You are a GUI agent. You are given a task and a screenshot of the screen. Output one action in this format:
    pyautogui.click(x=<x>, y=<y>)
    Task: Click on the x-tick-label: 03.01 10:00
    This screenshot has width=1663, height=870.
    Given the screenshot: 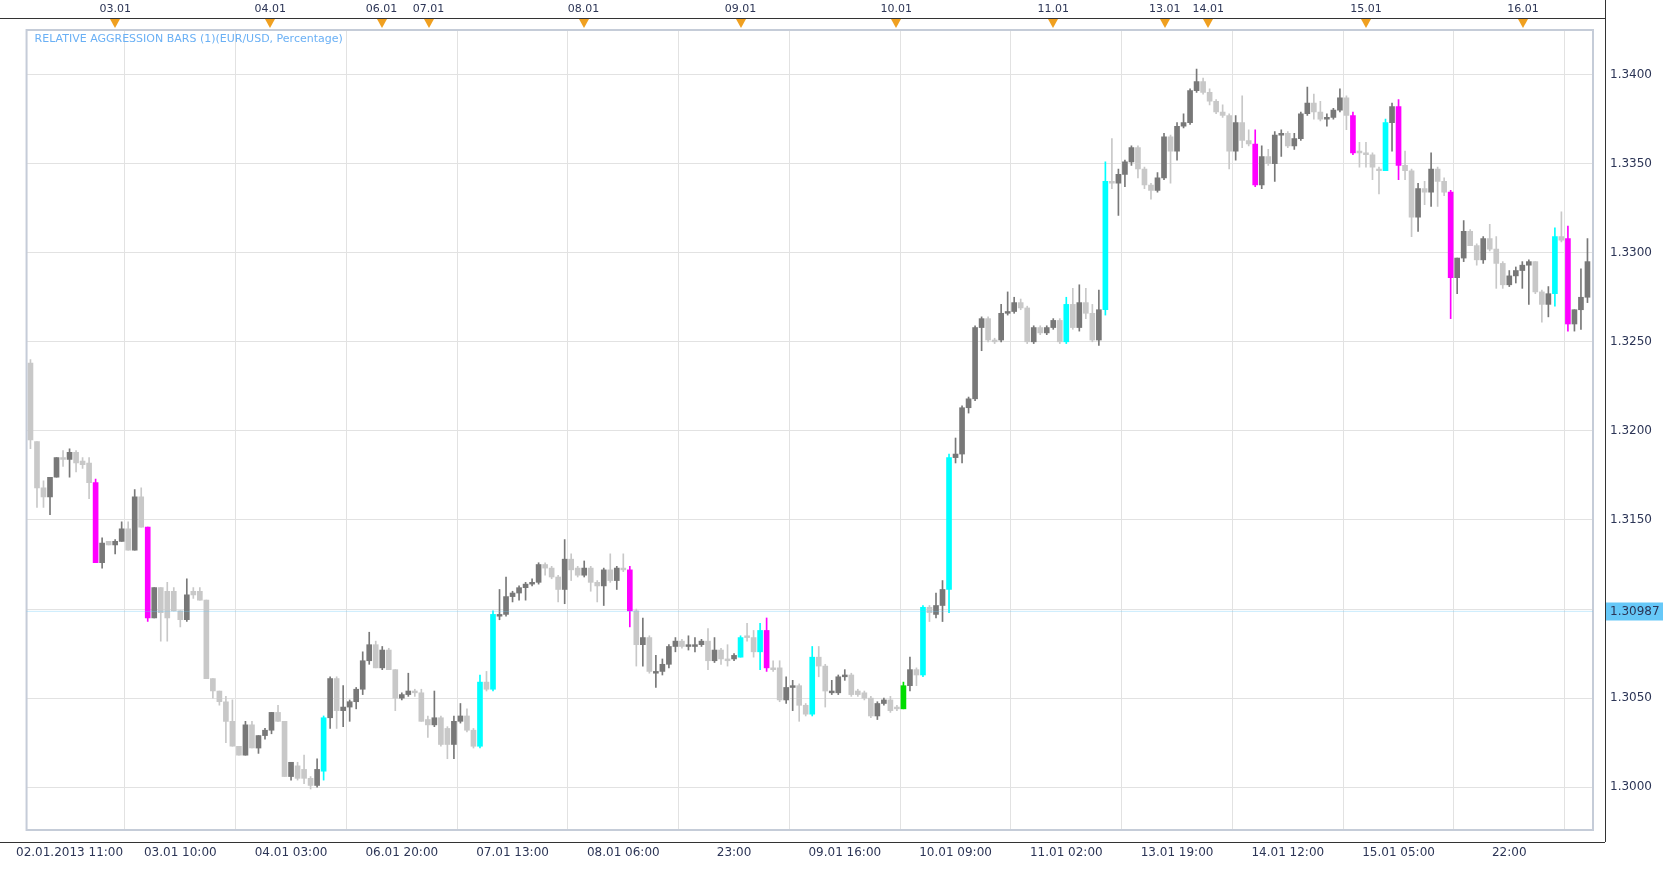 What is the action you would take?
    pyautogui.click(x=180, y=852)
    